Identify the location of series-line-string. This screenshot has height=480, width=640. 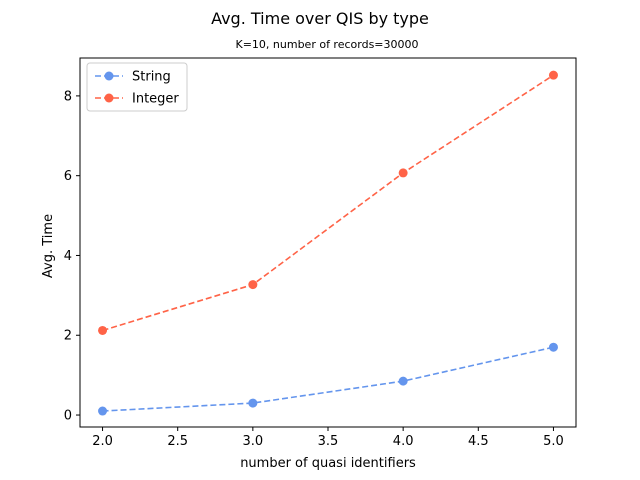
(328, 379).